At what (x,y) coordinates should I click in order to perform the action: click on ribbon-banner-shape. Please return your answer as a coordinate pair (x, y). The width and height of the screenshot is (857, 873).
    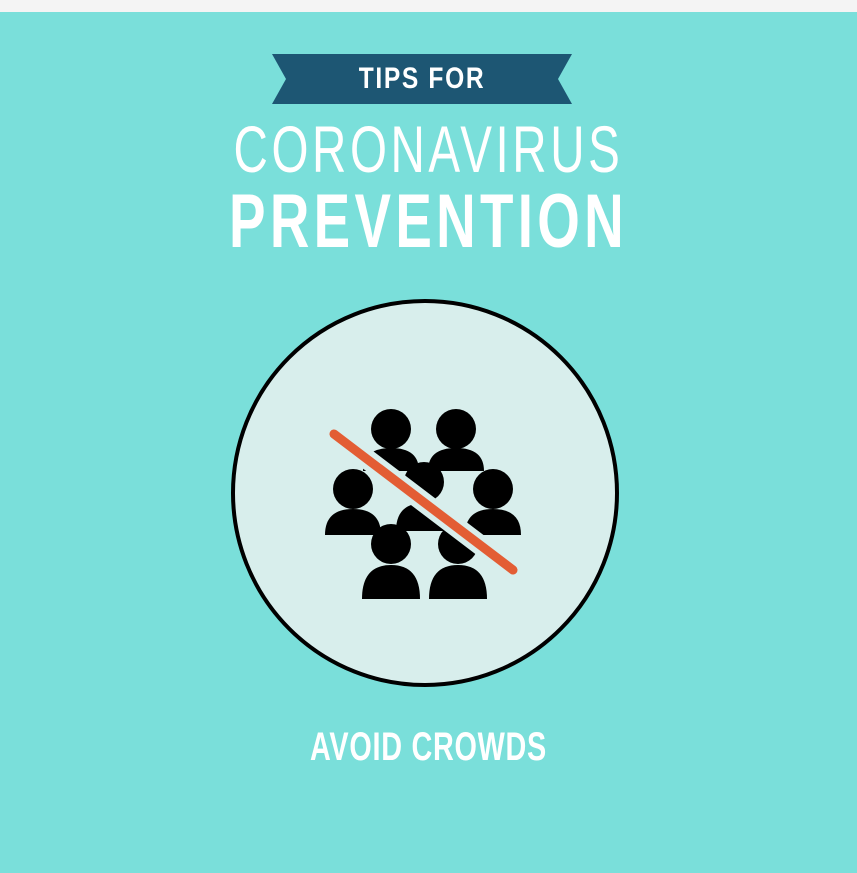
    Looking at the image, I should click on (422, 79).